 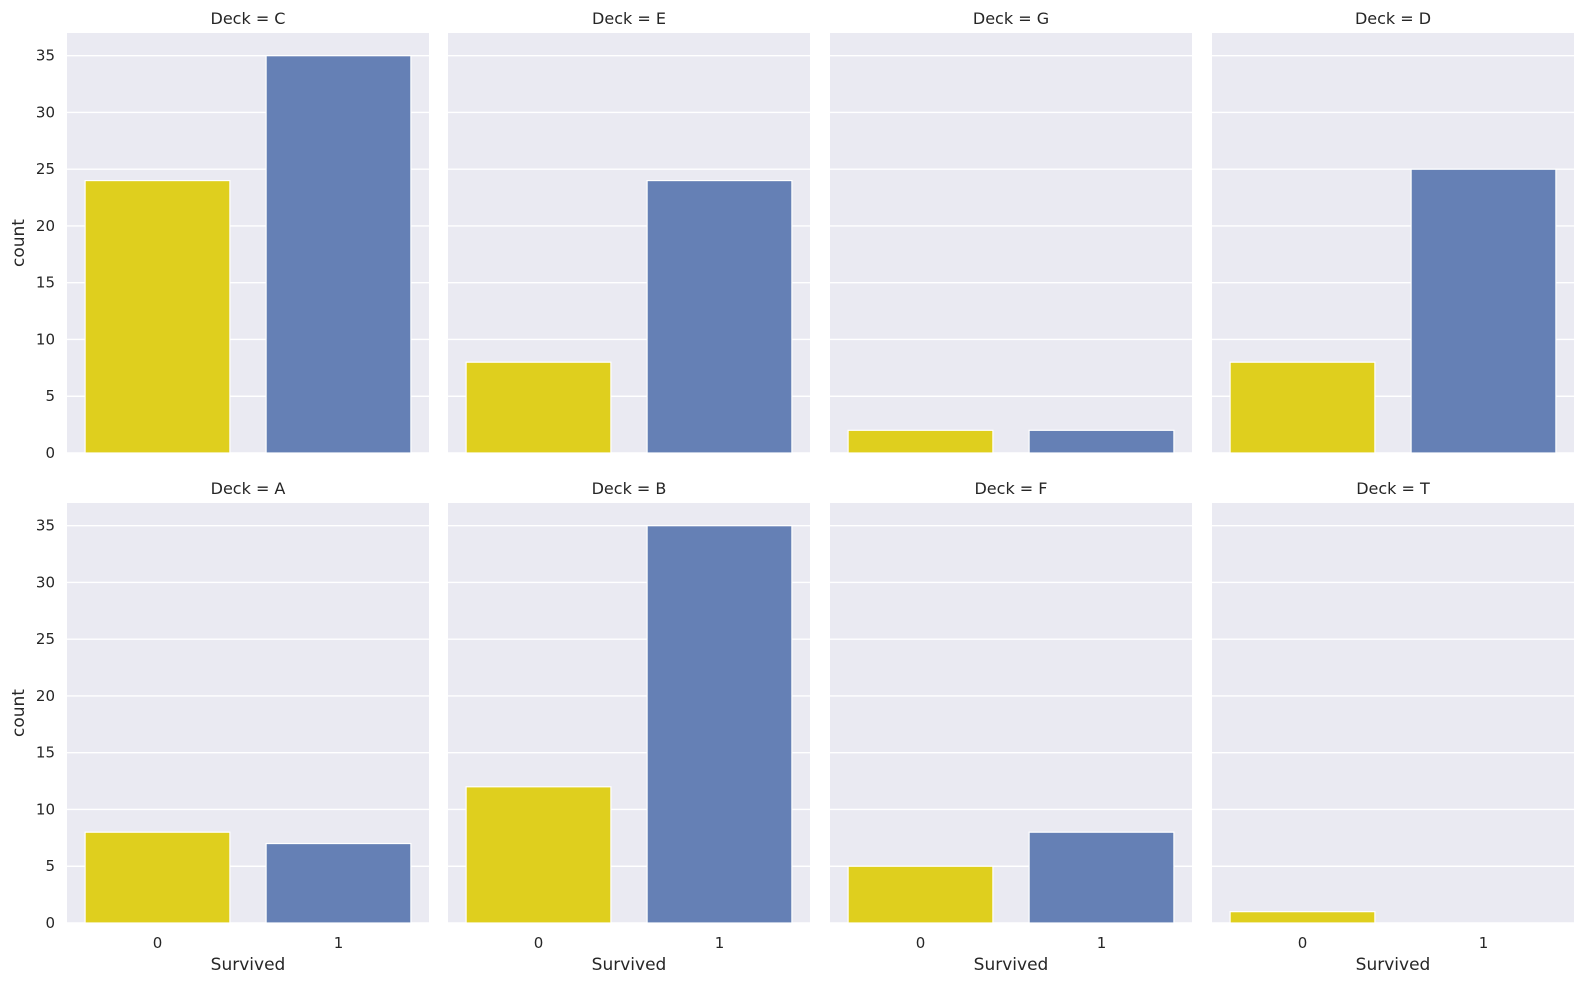 What do you see at coordinates (629, 488) in the screenshot?
I see `facet-title: Deck = B` at bounding box center [629, 488].